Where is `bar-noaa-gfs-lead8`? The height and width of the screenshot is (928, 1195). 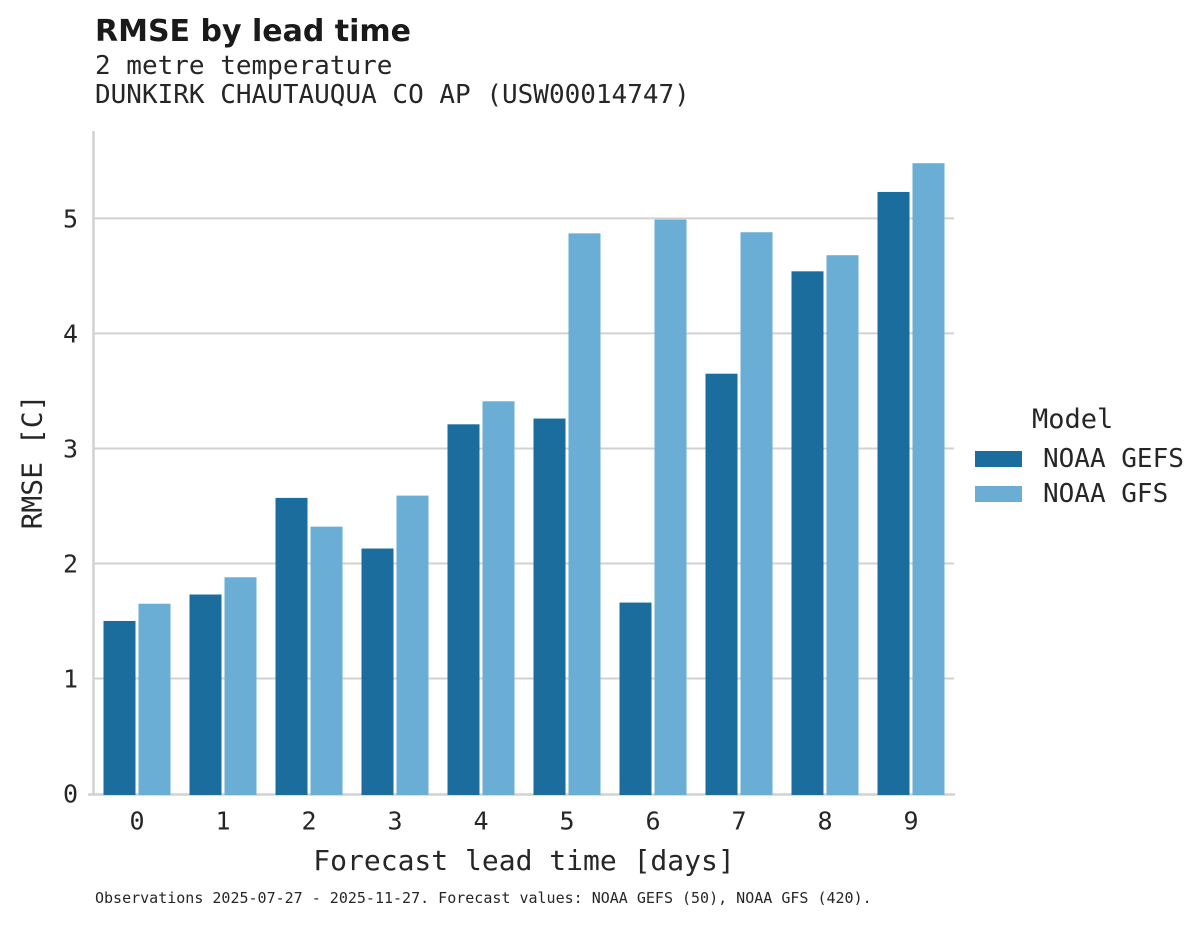
bar-noaa-gfs-lead8 is located at coordinates (842, 525).